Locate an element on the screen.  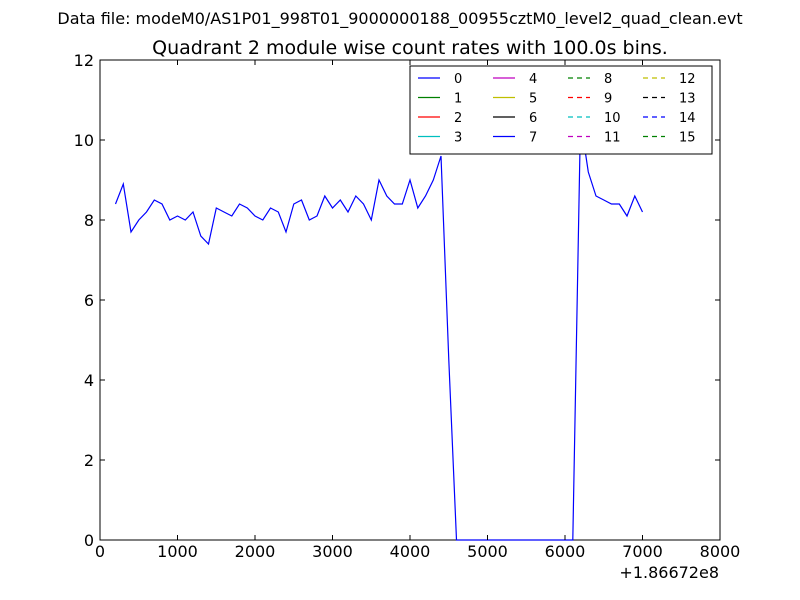
x-offset-label: +1.86672e8 is located at coordinates (669, 572).